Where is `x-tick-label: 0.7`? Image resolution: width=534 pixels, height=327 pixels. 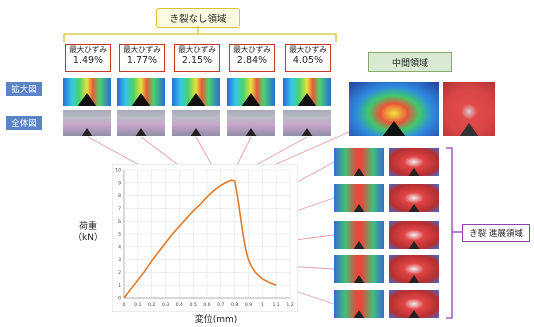 x-tick-label: 0.7 is located at coordinates (220, 305).